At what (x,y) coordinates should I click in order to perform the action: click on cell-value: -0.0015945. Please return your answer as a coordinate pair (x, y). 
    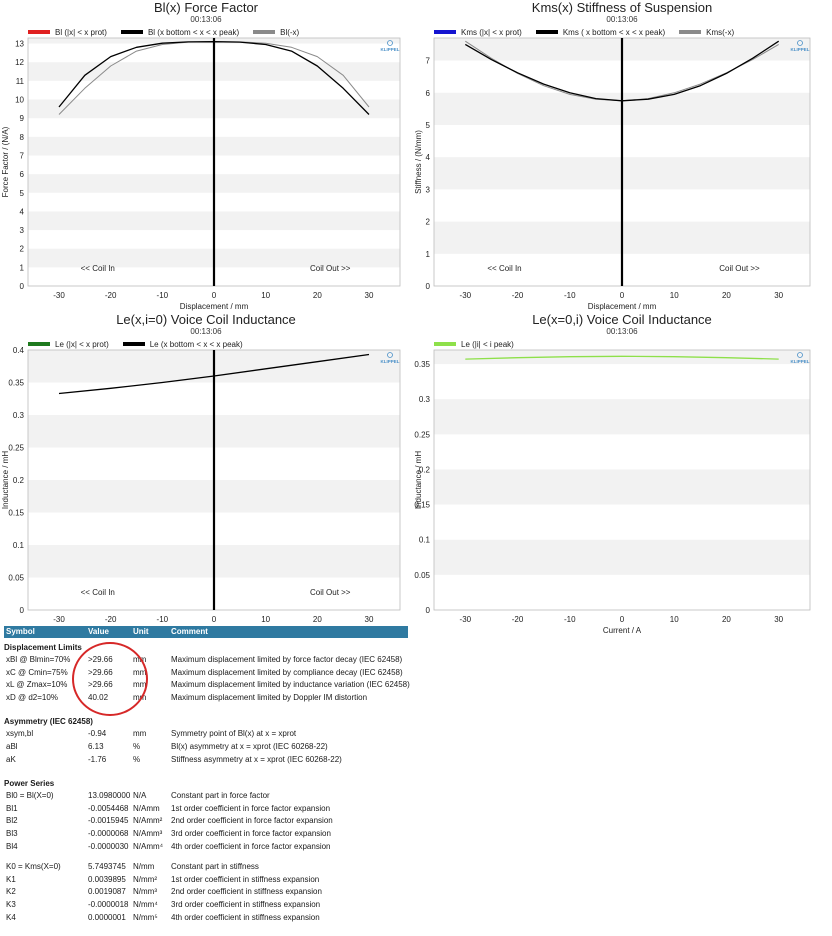
    Looking at the image, I should click on (108, 821).